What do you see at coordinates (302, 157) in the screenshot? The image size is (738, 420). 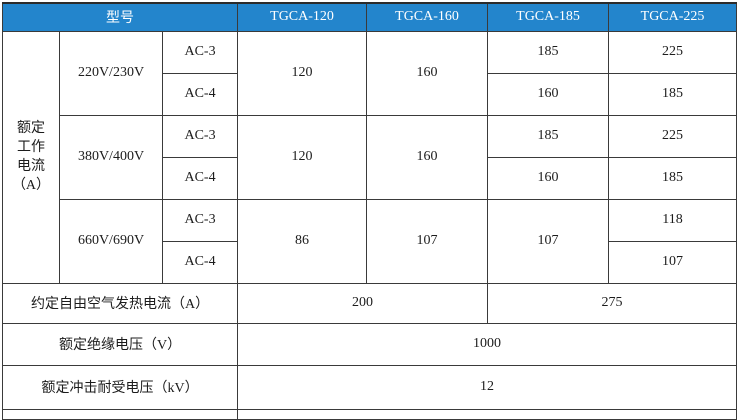 I see `value-380-tgca120: 120` at bounding box center [302, 157].